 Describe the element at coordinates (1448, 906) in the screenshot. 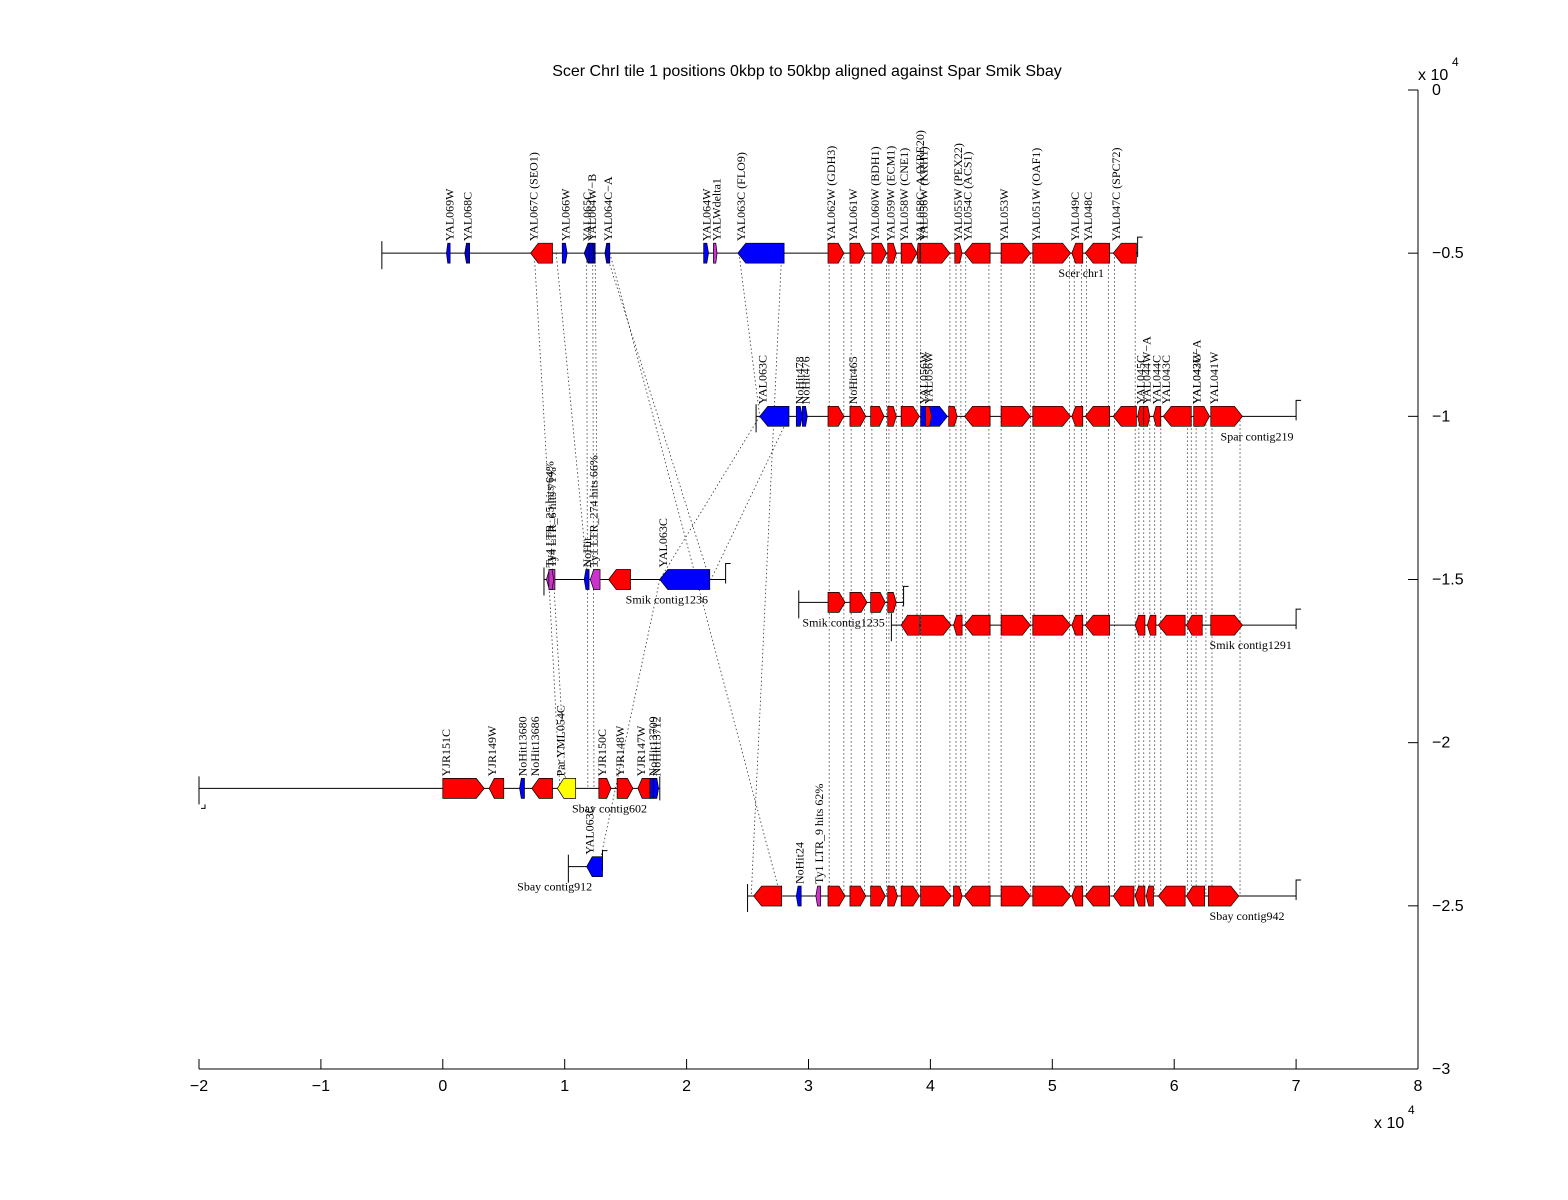

I see `y-tick-label: −2.5` at that location.